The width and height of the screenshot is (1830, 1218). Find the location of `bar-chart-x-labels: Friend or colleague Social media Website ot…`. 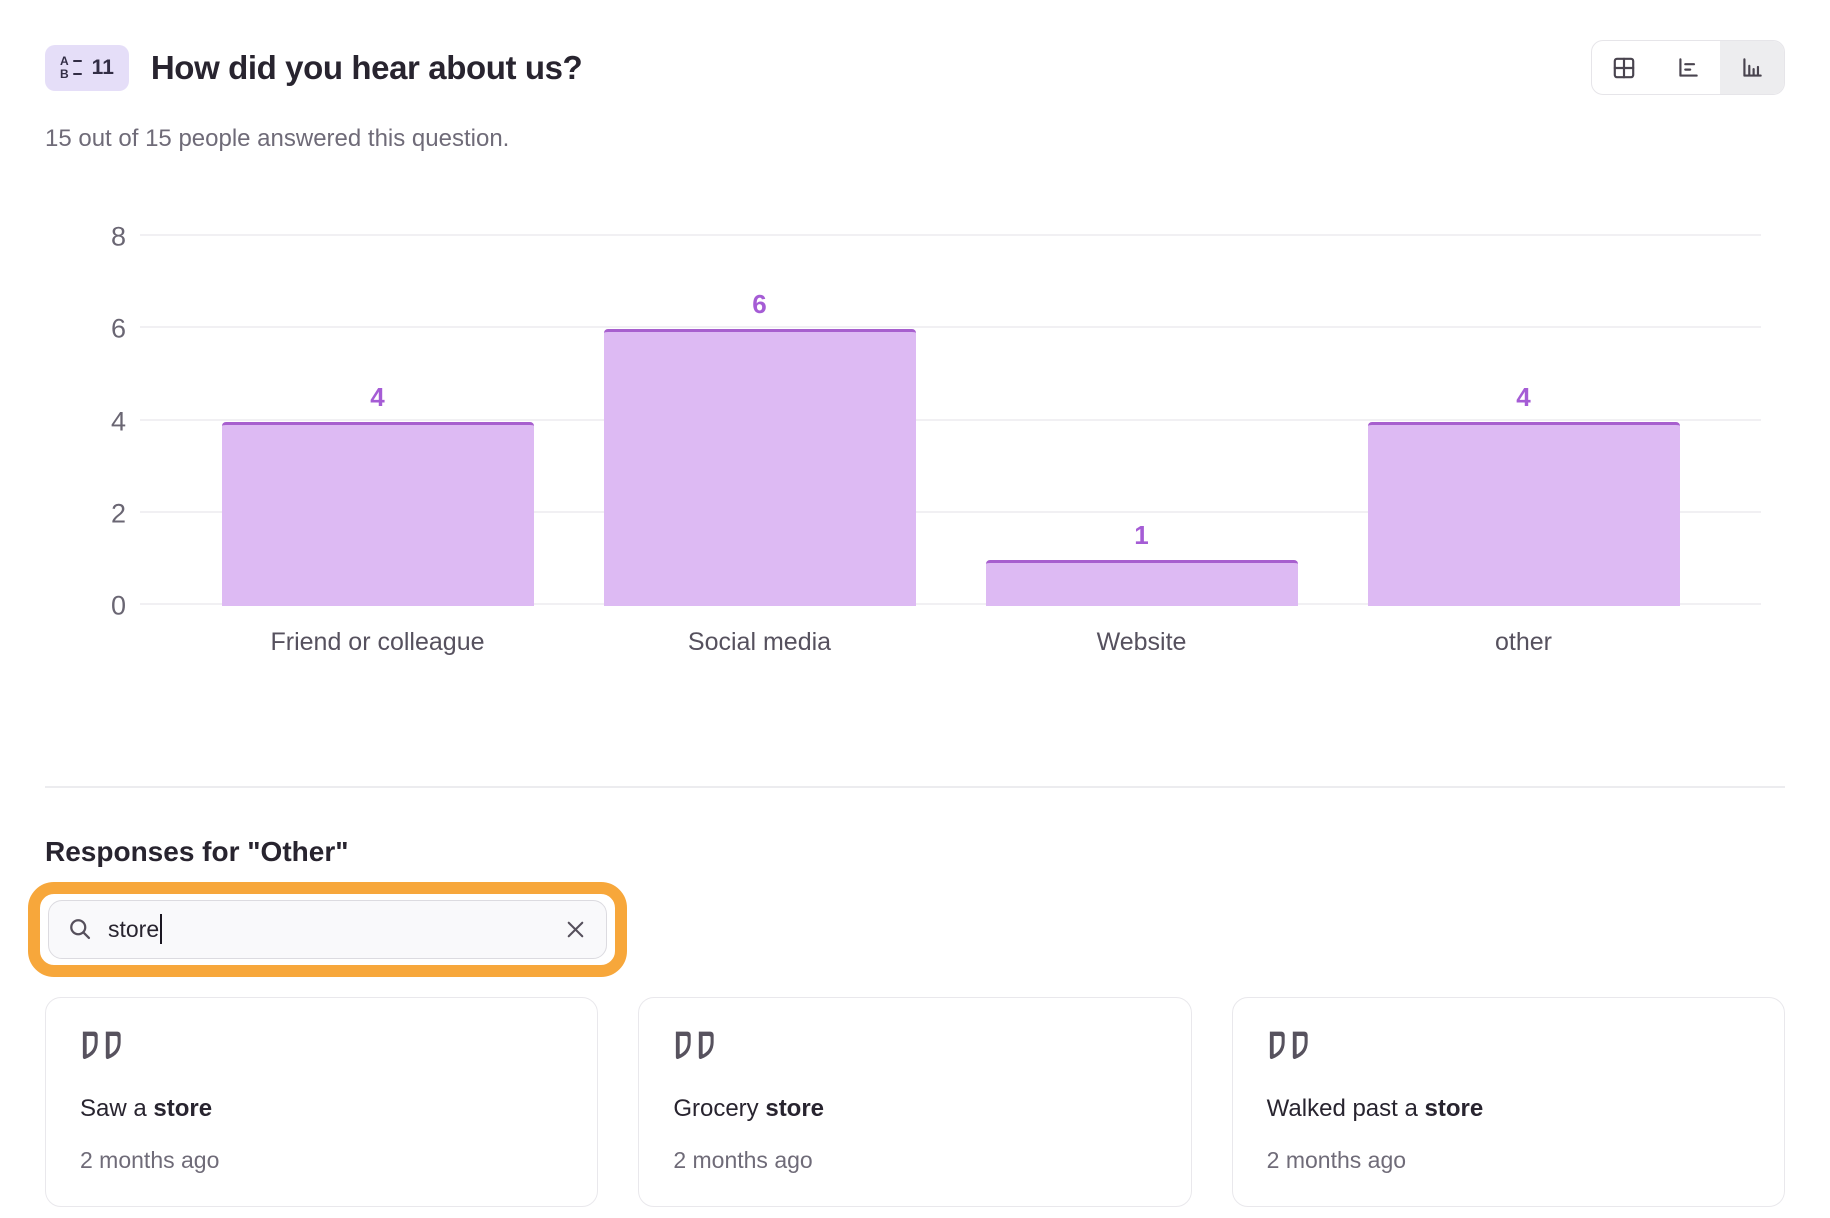

bar-chart-x-labels: Friend or colleague Social media Website ot… is located at coordinates (950, 642).